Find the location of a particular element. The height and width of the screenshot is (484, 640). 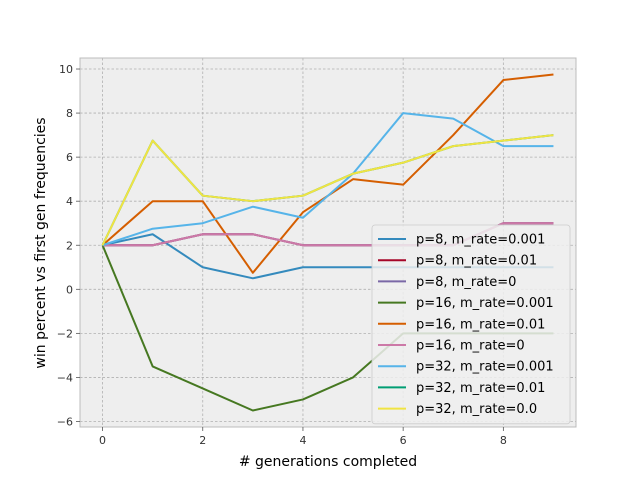

legend-label: p=16, m_rate=0 is located at coordinates (470, 346).